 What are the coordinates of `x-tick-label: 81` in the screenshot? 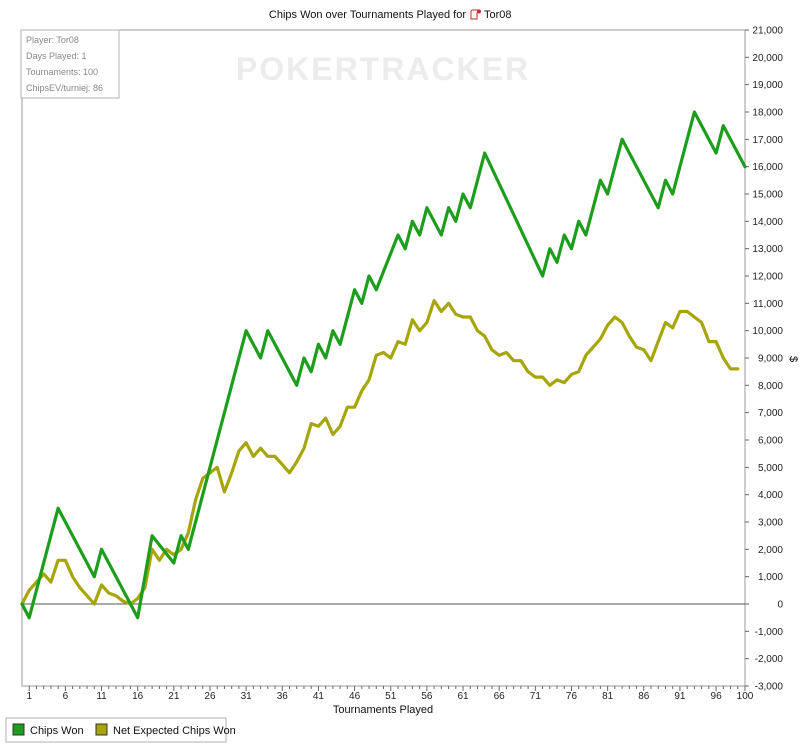 It's located at (608, 696).